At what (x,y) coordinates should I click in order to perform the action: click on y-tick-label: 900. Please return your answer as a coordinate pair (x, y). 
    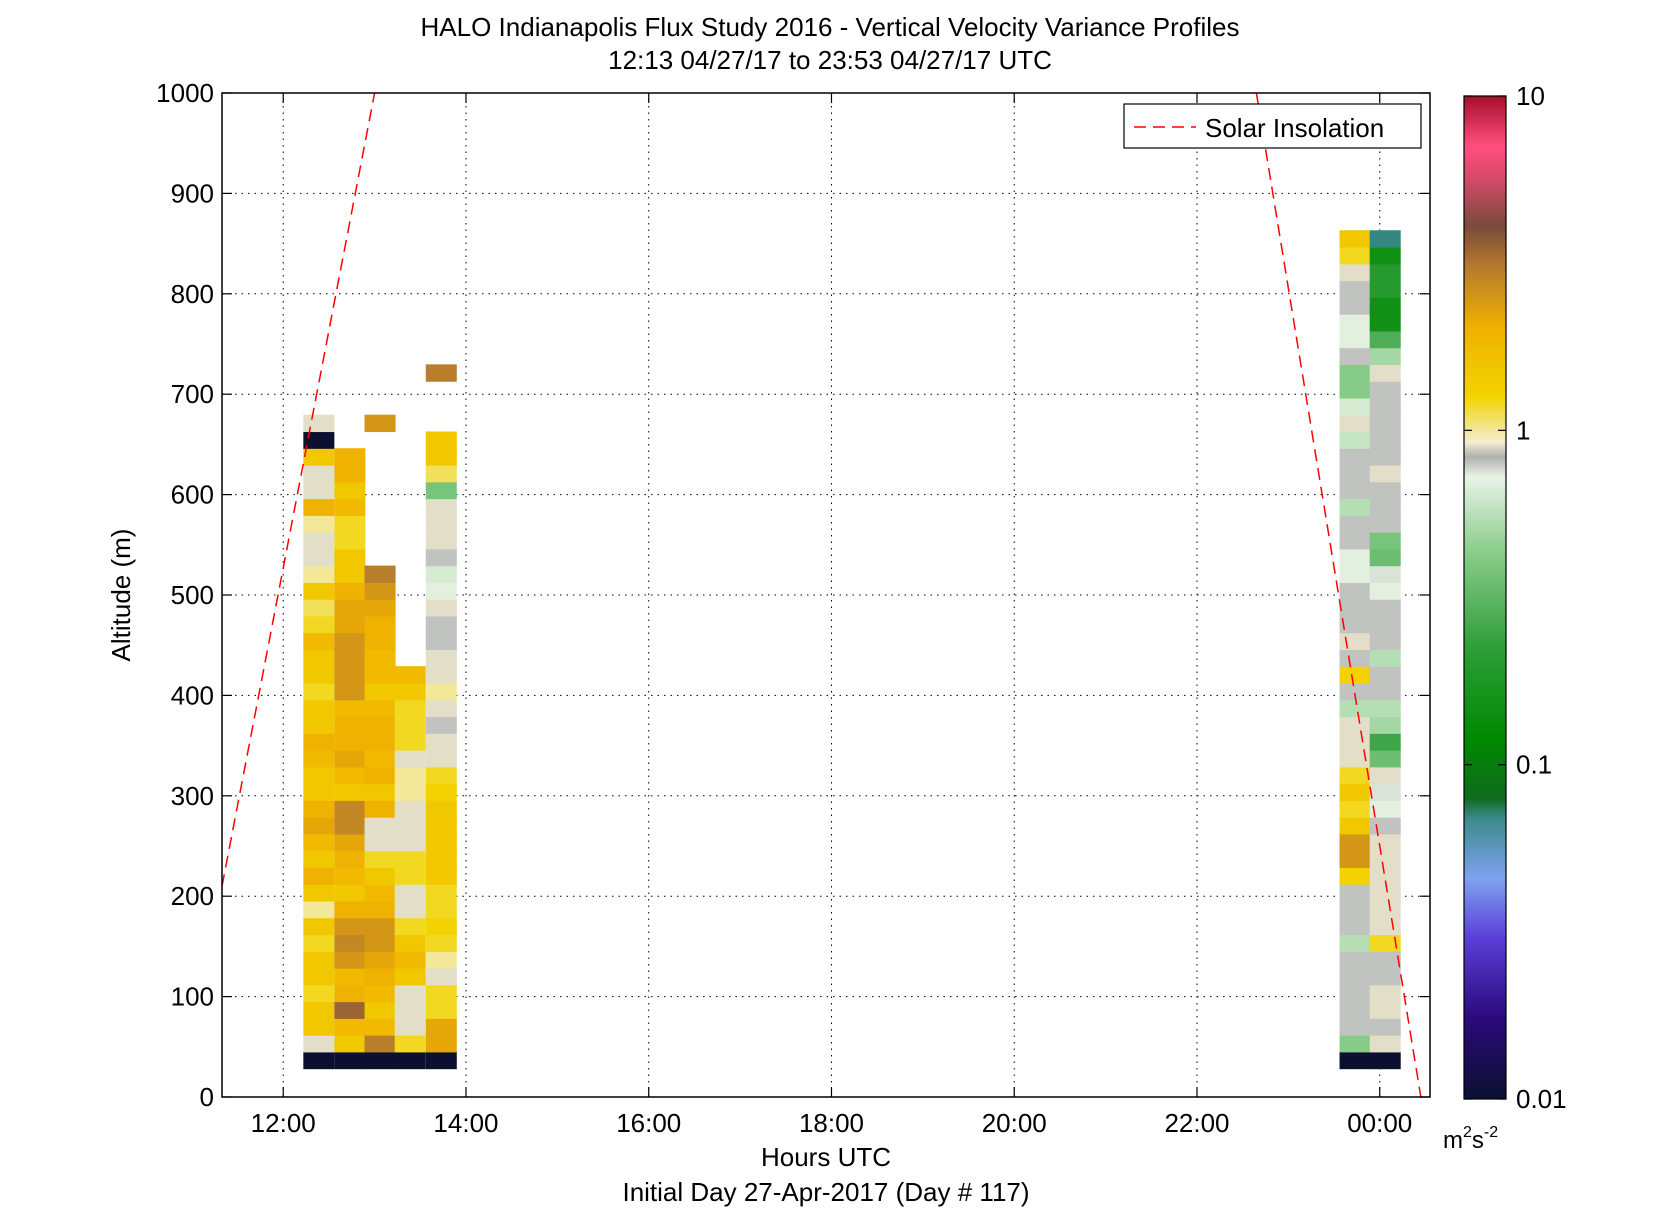
    Looking at the image, I should click on (192, 193).